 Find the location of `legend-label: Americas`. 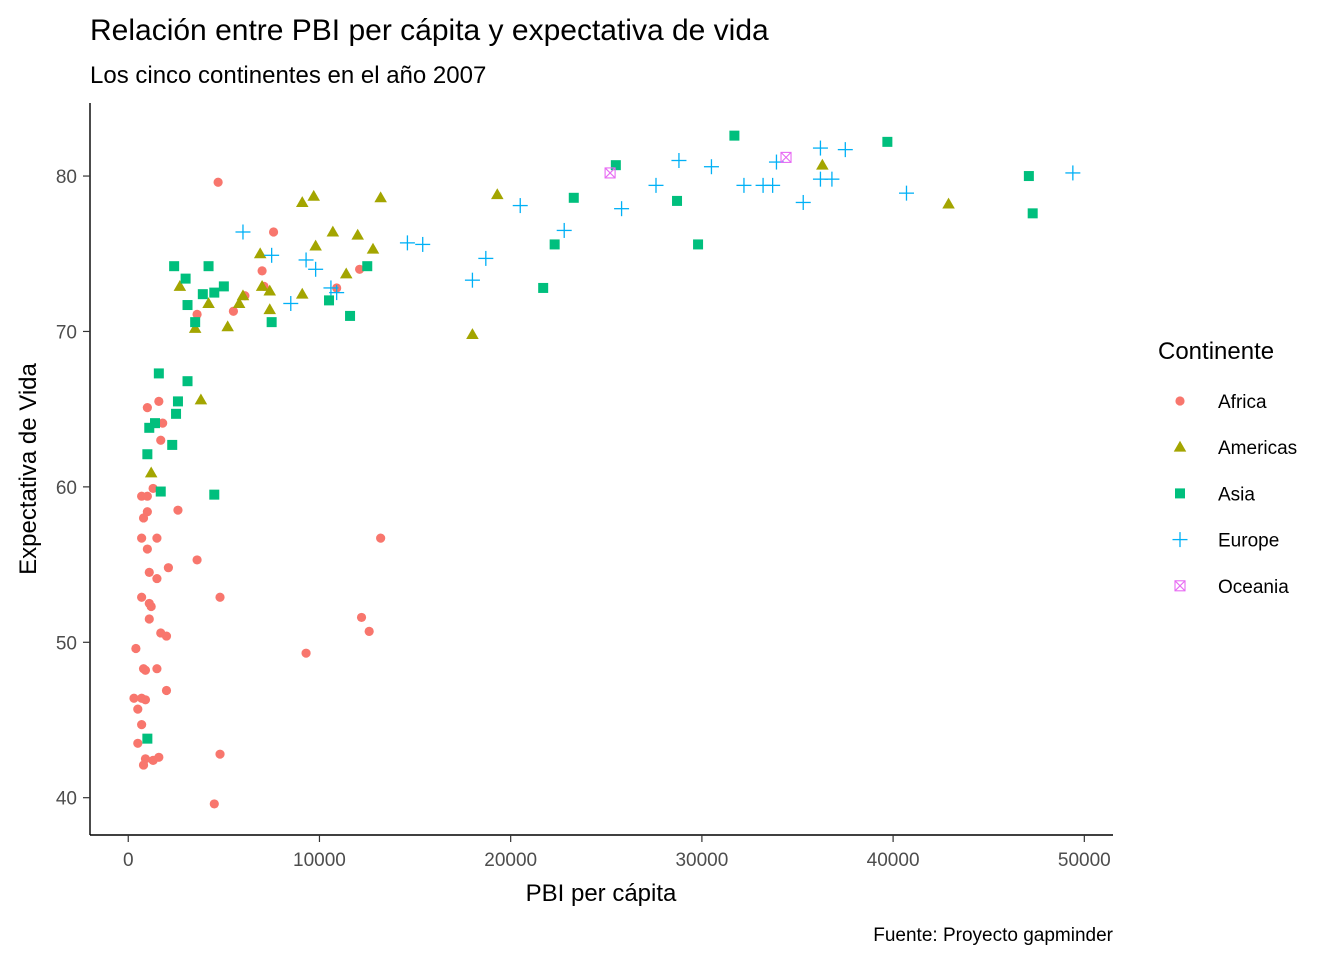

legend-label: Americas is located at coordinates (1257, 448).